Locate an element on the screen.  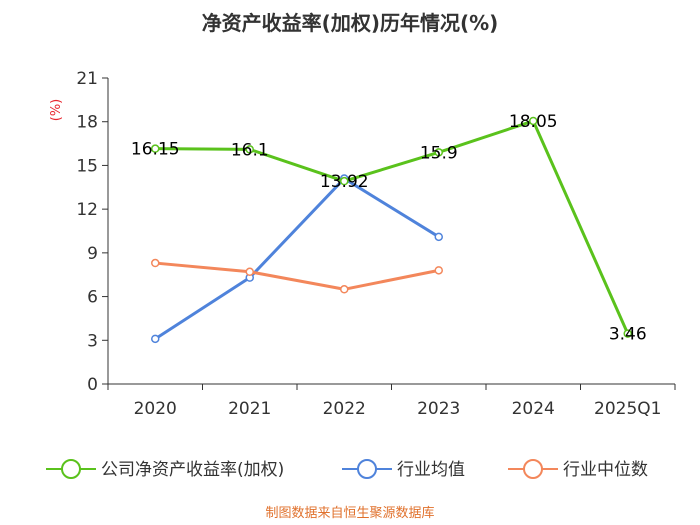
data-label: 16.1 is located at coordinates (250, 150).